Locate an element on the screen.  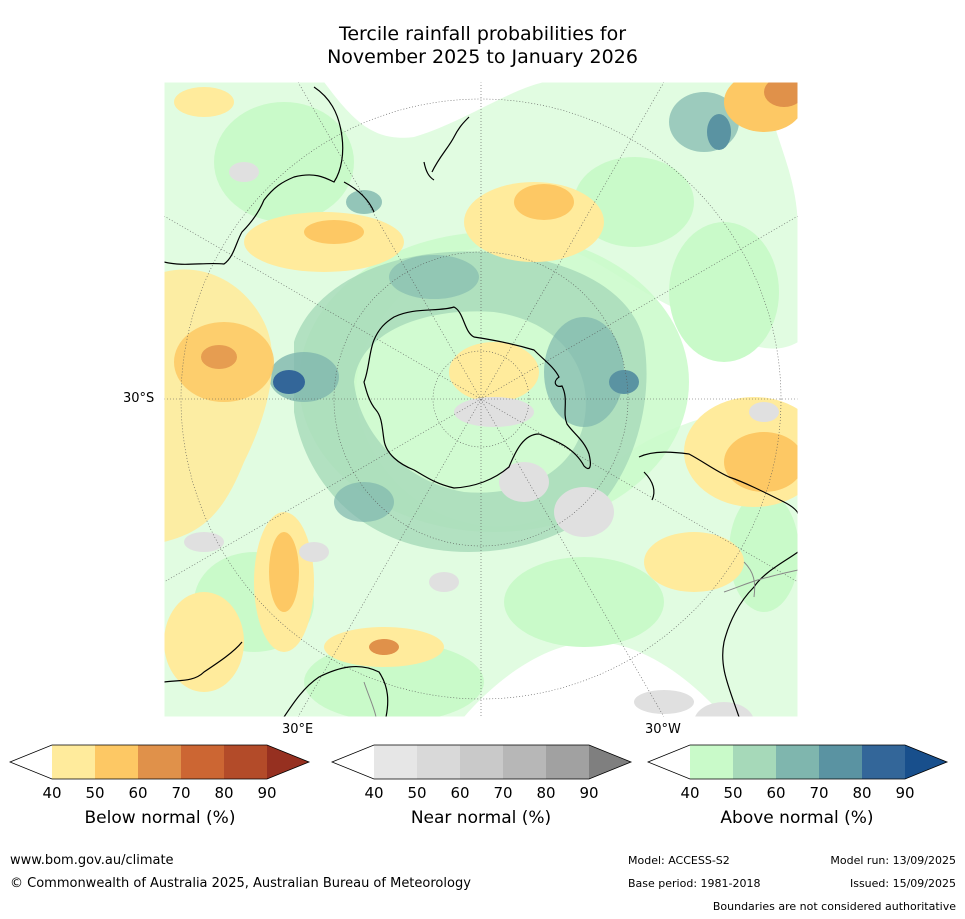
lon-label-30w: 30°W is located at coordinates (663, 729).